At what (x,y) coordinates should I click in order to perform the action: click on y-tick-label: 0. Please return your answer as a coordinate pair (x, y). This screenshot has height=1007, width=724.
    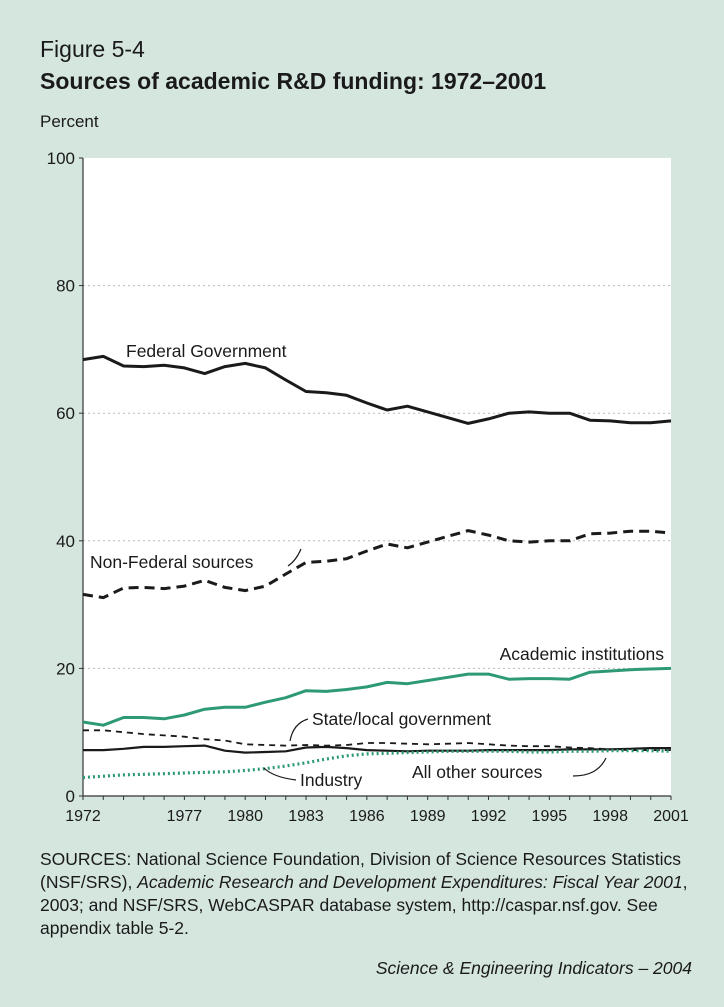
    Looking at the image, I should click on (70, 796).